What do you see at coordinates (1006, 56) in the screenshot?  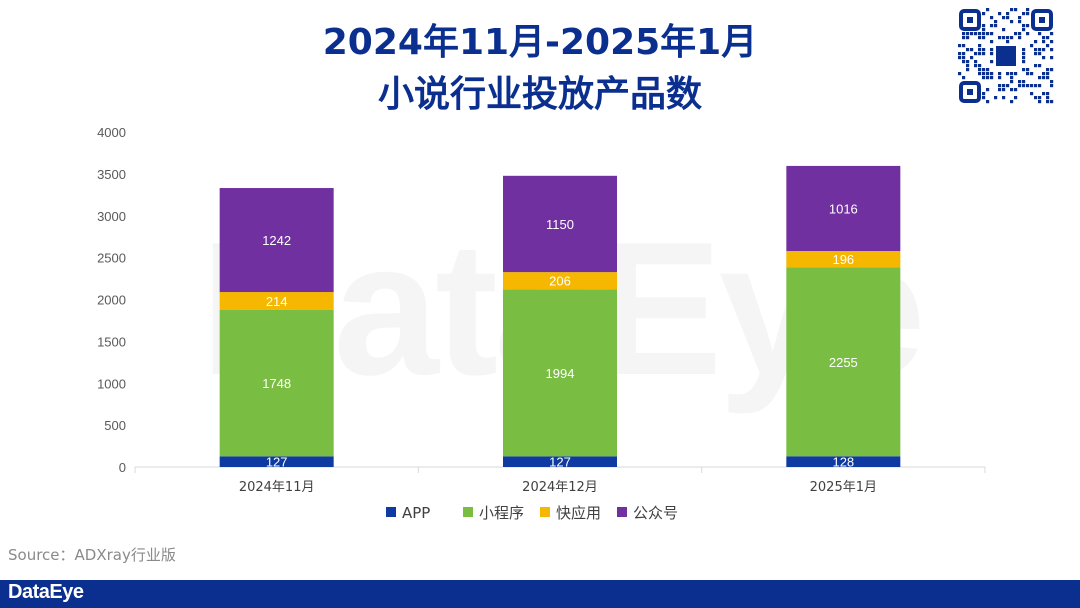 I see `qr-code-icon` at bounding box center [1006, 56].